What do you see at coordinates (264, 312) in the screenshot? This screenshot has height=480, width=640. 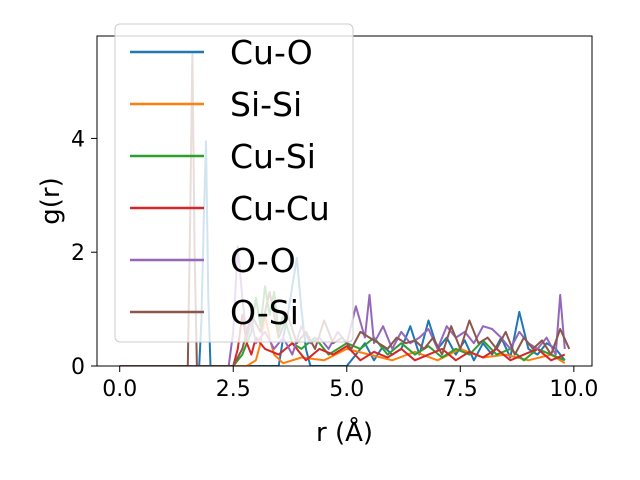 I see `legend-label: O-Si` at bounding box center [264, 312].